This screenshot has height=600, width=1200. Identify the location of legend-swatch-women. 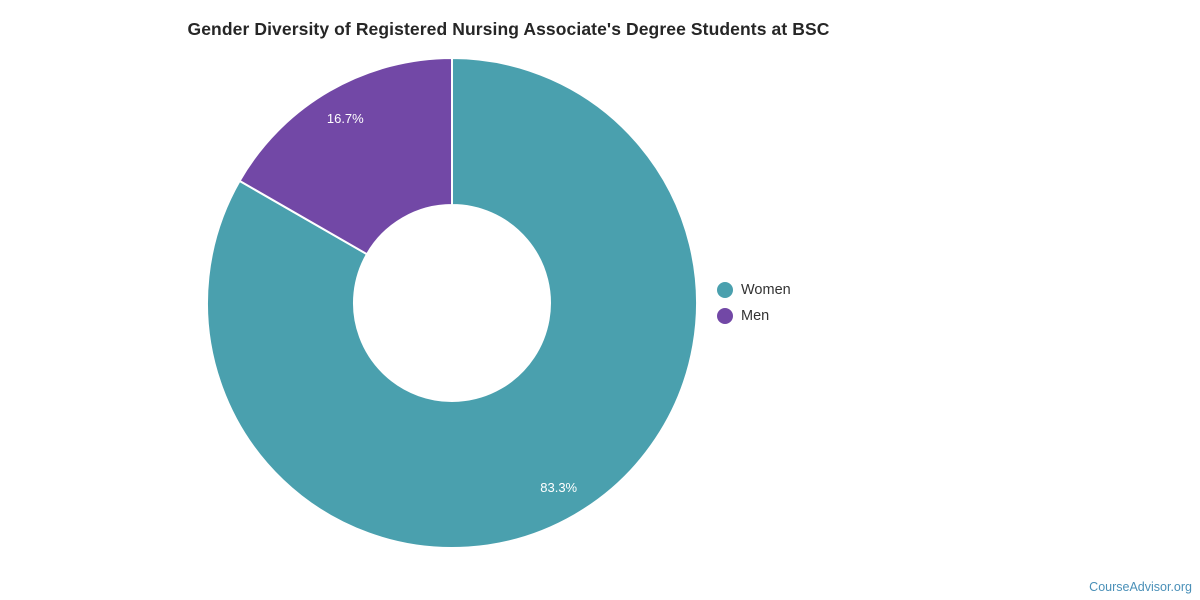
(725, 290).